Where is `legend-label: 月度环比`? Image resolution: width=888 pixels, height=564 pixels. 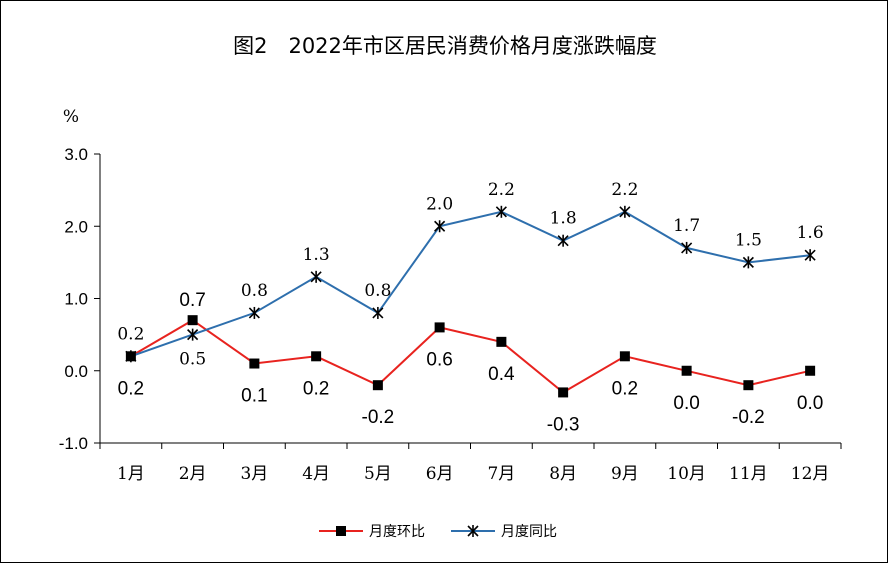
legend-label: 月度环比 is located at coordinates (397, 532).